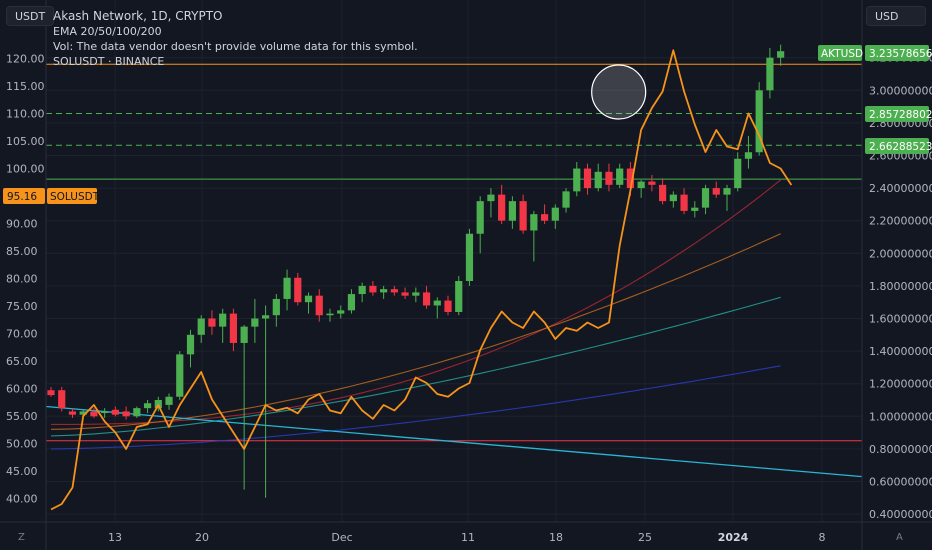 The width and height of the screenshot is (932, 550). I want to click on left-axis-tick: 40.00, so click(22, 499).